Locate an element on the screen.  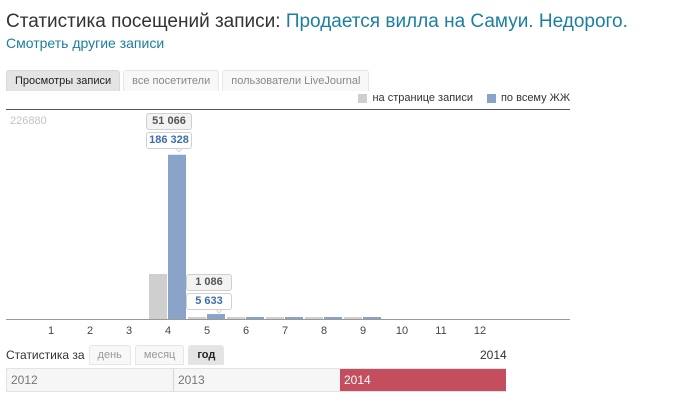
legend-swatch-all-lj is located at coordinates (491, 98).